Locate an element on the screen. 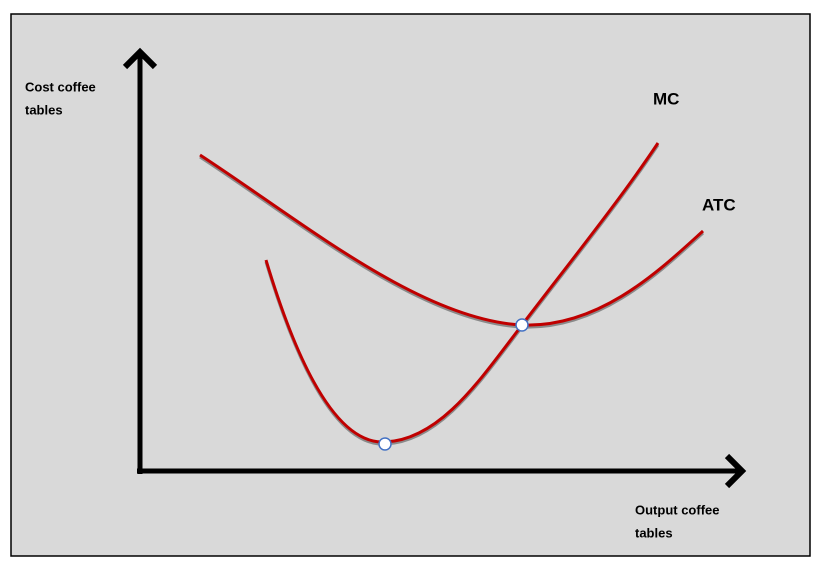 The width and height of the screenshot is (821, 570). y-axis-label: Cost coffee is located at coordinates (60, 86).